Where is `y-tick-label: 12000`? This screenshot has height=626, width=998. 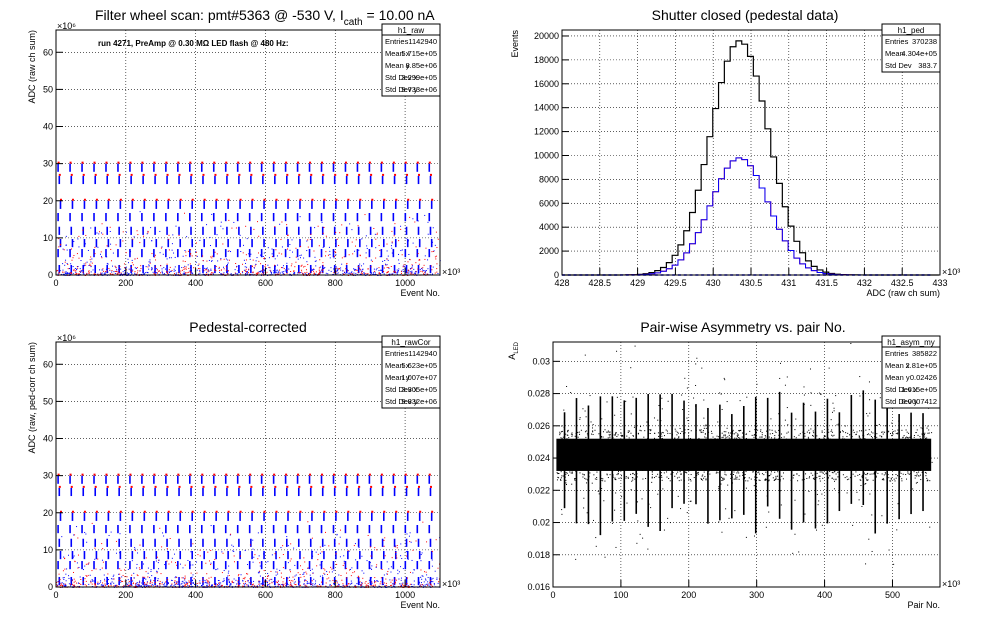 y-tick-label: 12000 is located at coordinates (546, 132).